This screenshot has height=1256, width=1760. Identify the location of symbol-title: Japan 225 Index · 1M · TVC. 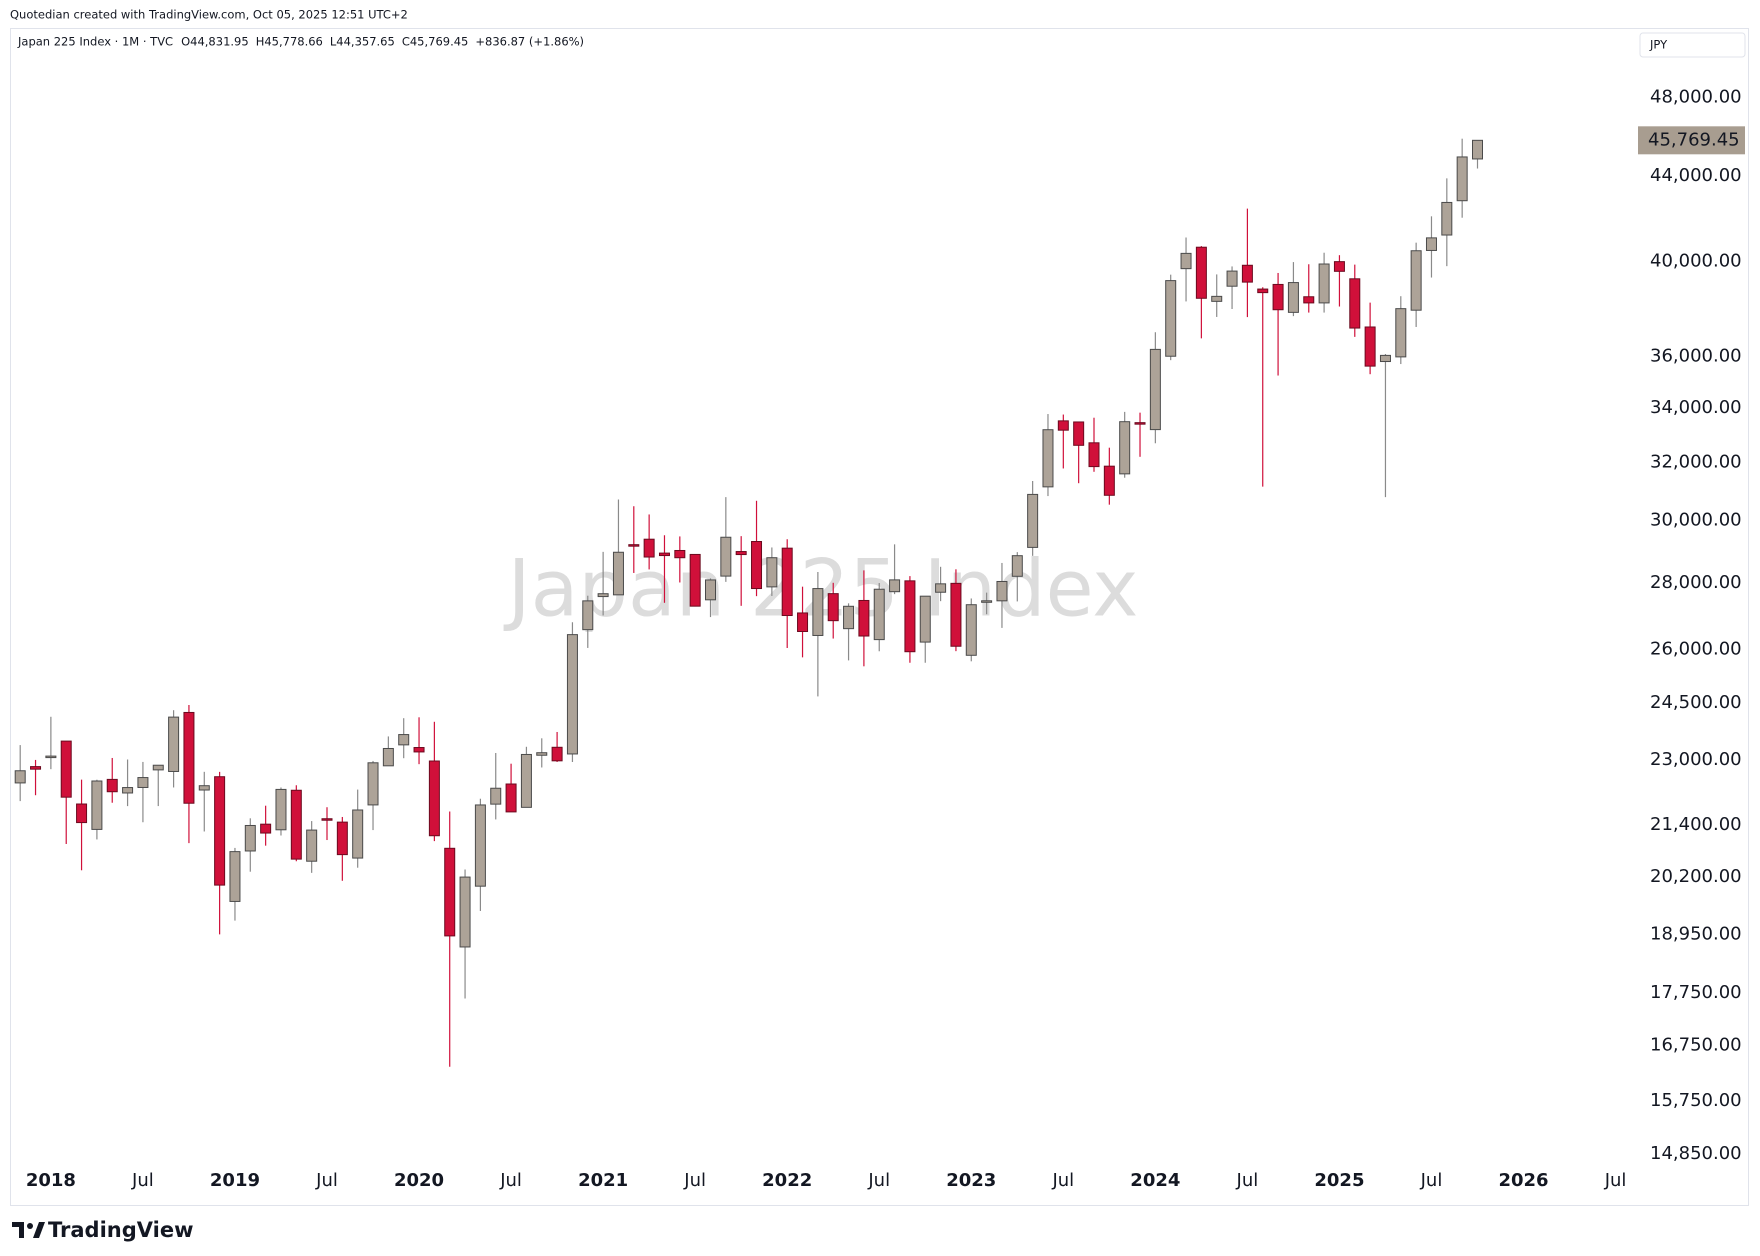
(95, 42).